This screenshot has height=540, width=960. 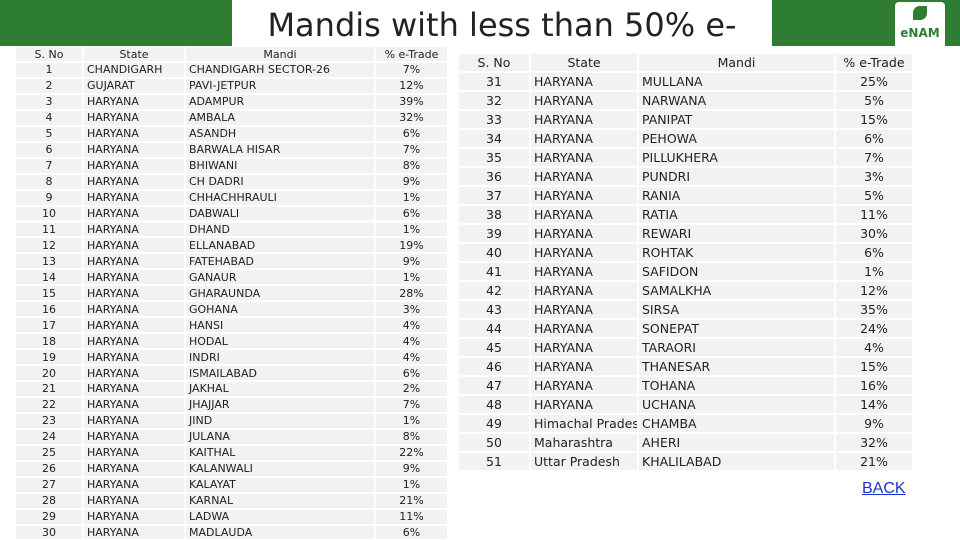 What do you see at coordinates (49, 516) in the screenshot?
I see `table-cell: 29` at bounding box center [49, 516].